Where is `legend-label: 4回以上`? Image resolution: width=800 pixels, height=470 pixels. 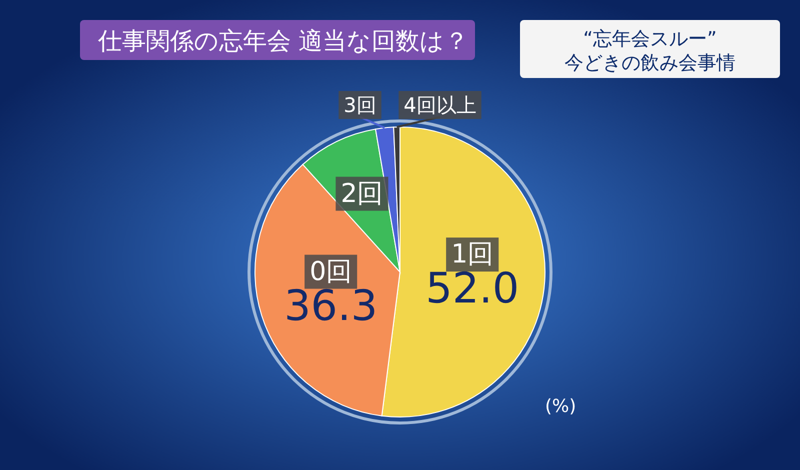 legend-label: 4回以上 is located at coordinates (440, 105).